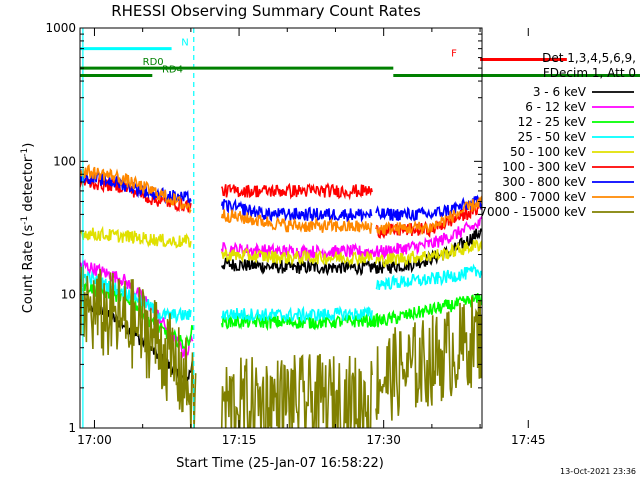 The image size is (640, 480). Describe the element at coordinates (383, 440) in the screenshot. I see `x-tick-label: 17:30` at that location.